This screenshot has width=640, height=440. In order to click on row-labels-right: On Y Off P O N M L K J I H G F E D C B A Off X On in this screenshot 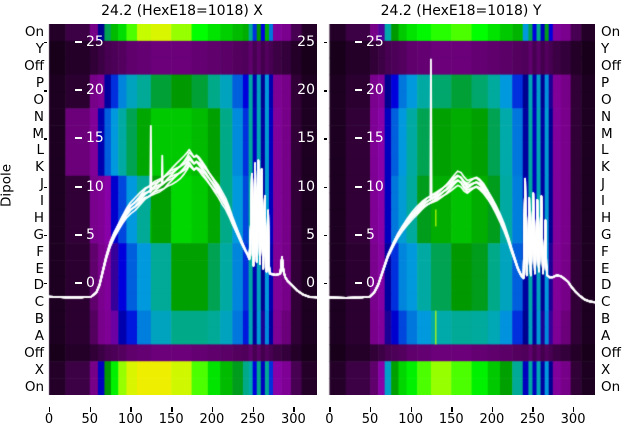, I will do `click(620, 220)`.